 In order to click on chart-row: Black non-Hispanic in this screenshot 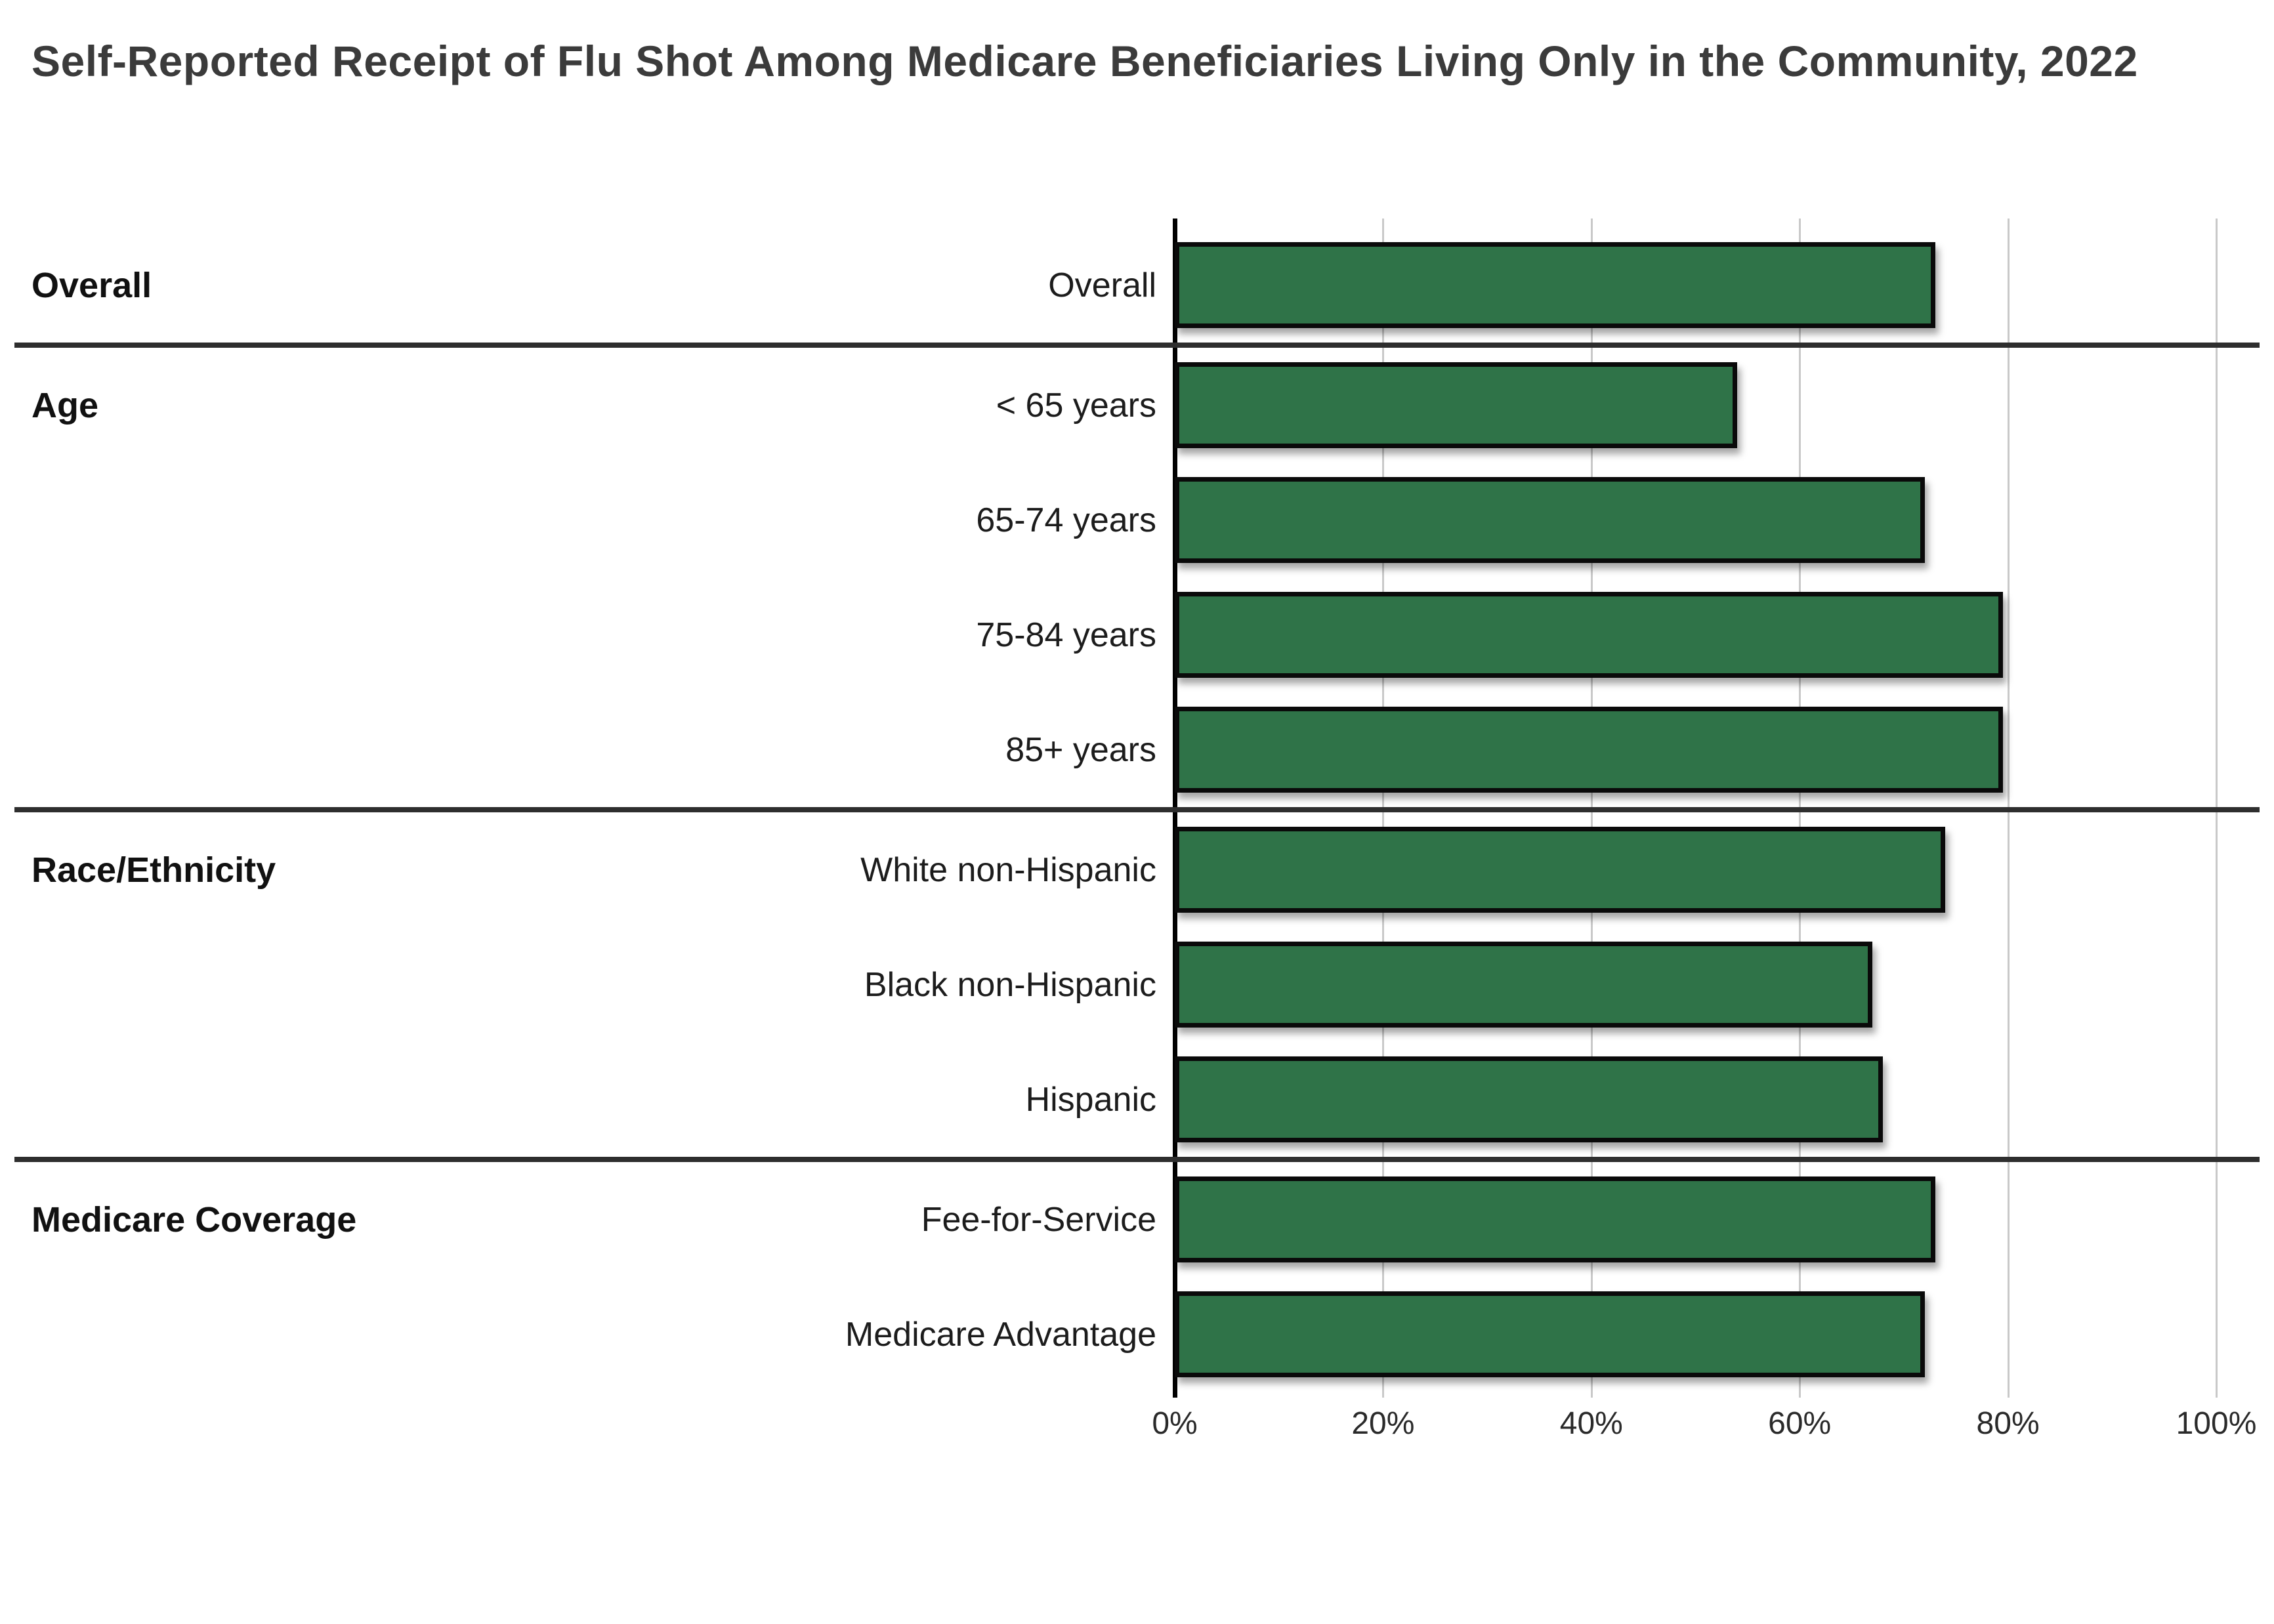, I will do `click(1137, 984)`.